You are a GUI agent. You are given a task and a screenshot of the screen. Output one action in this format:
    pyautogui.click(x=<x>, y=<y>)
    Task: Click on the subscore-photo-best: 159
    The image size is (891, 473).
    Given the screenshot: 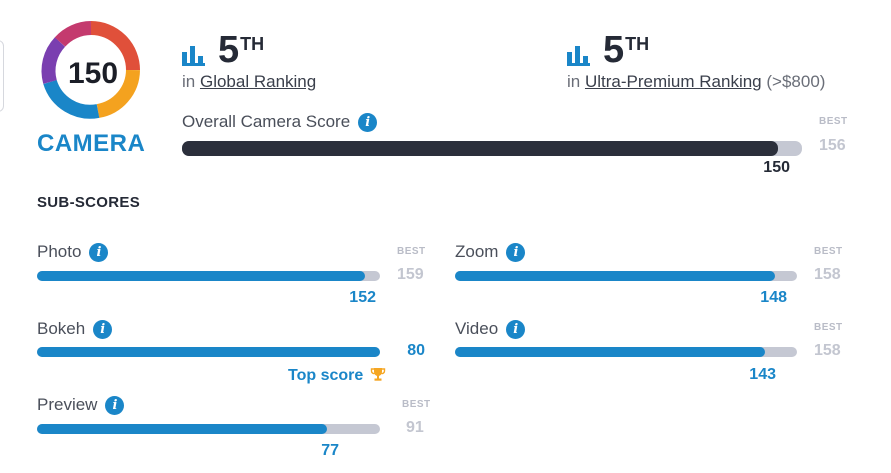 What is the action you would take?
    pyautogui.click(x=410, y=274)
    